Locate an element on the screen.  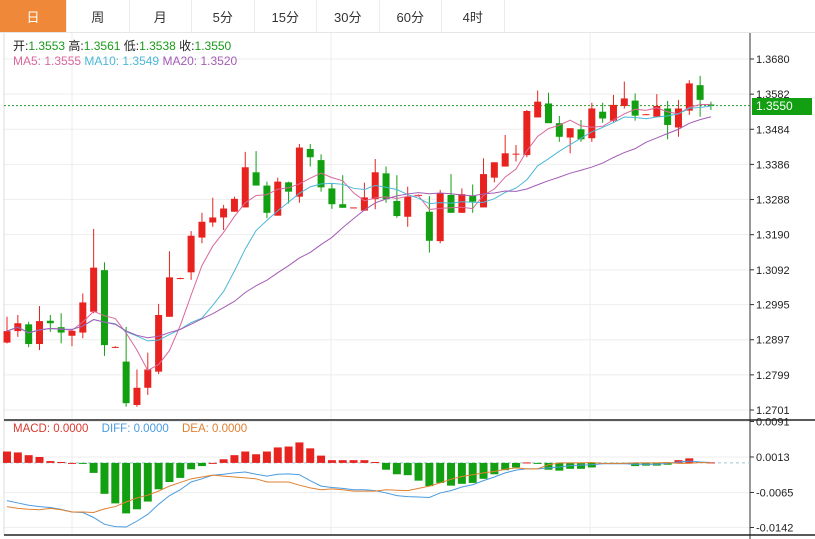
tab-60min: 60分 is located at coordinates (411, 16).